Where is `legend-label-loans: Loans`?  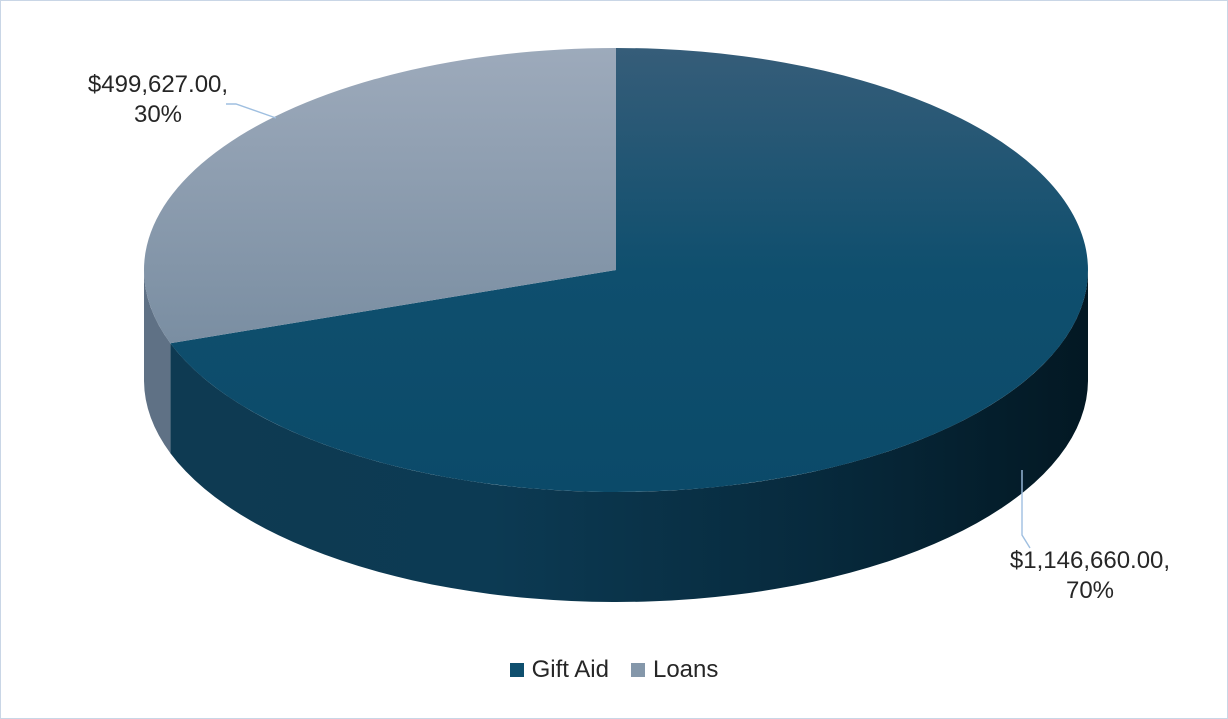 legend-label-loans: Loans is located at coordinates (685, 669).